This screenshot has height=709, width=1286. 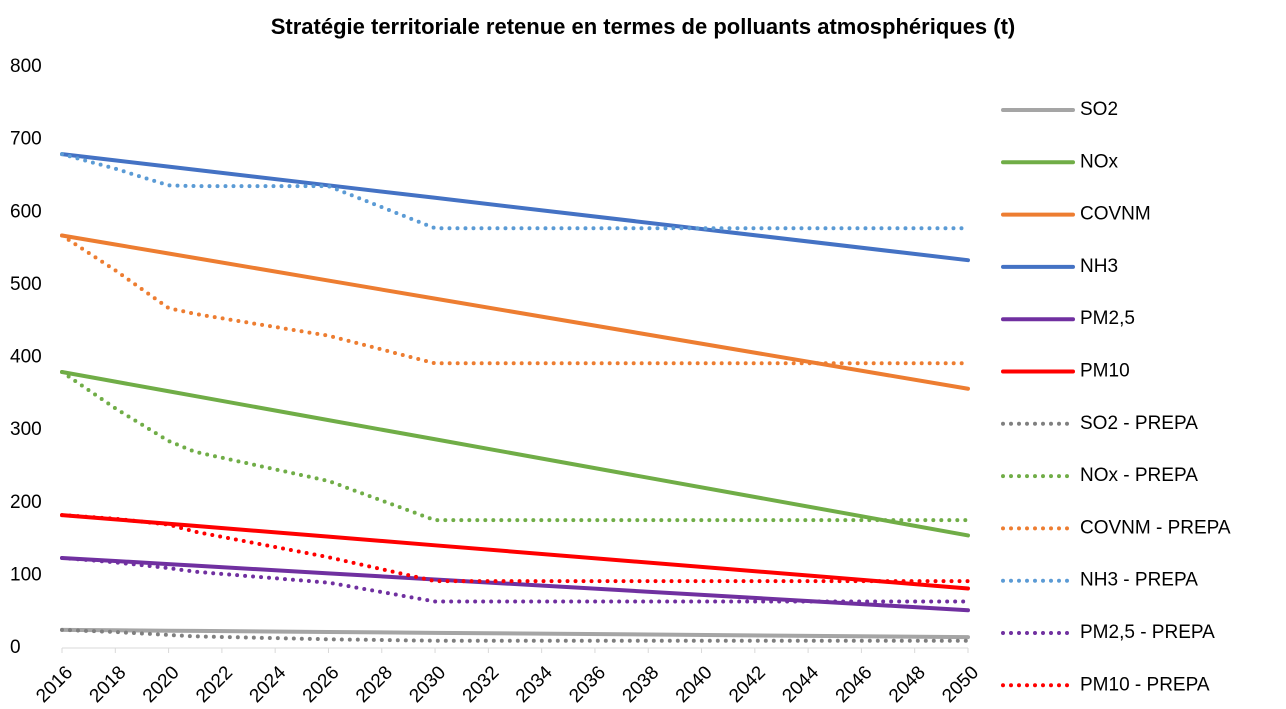 What do you see at coordinates (268, 684) in the screenshot?
I see `x-tick-label: 2024` at bounding box center [268, 684].